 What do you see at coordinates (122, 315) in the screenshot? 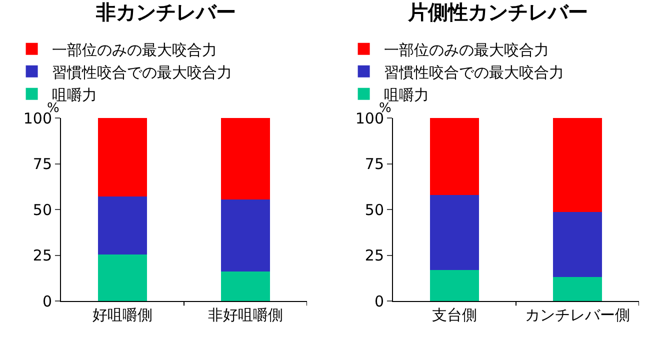
I see `x-tick-label: 好咀嚼側` at bounding box center [122, 315].